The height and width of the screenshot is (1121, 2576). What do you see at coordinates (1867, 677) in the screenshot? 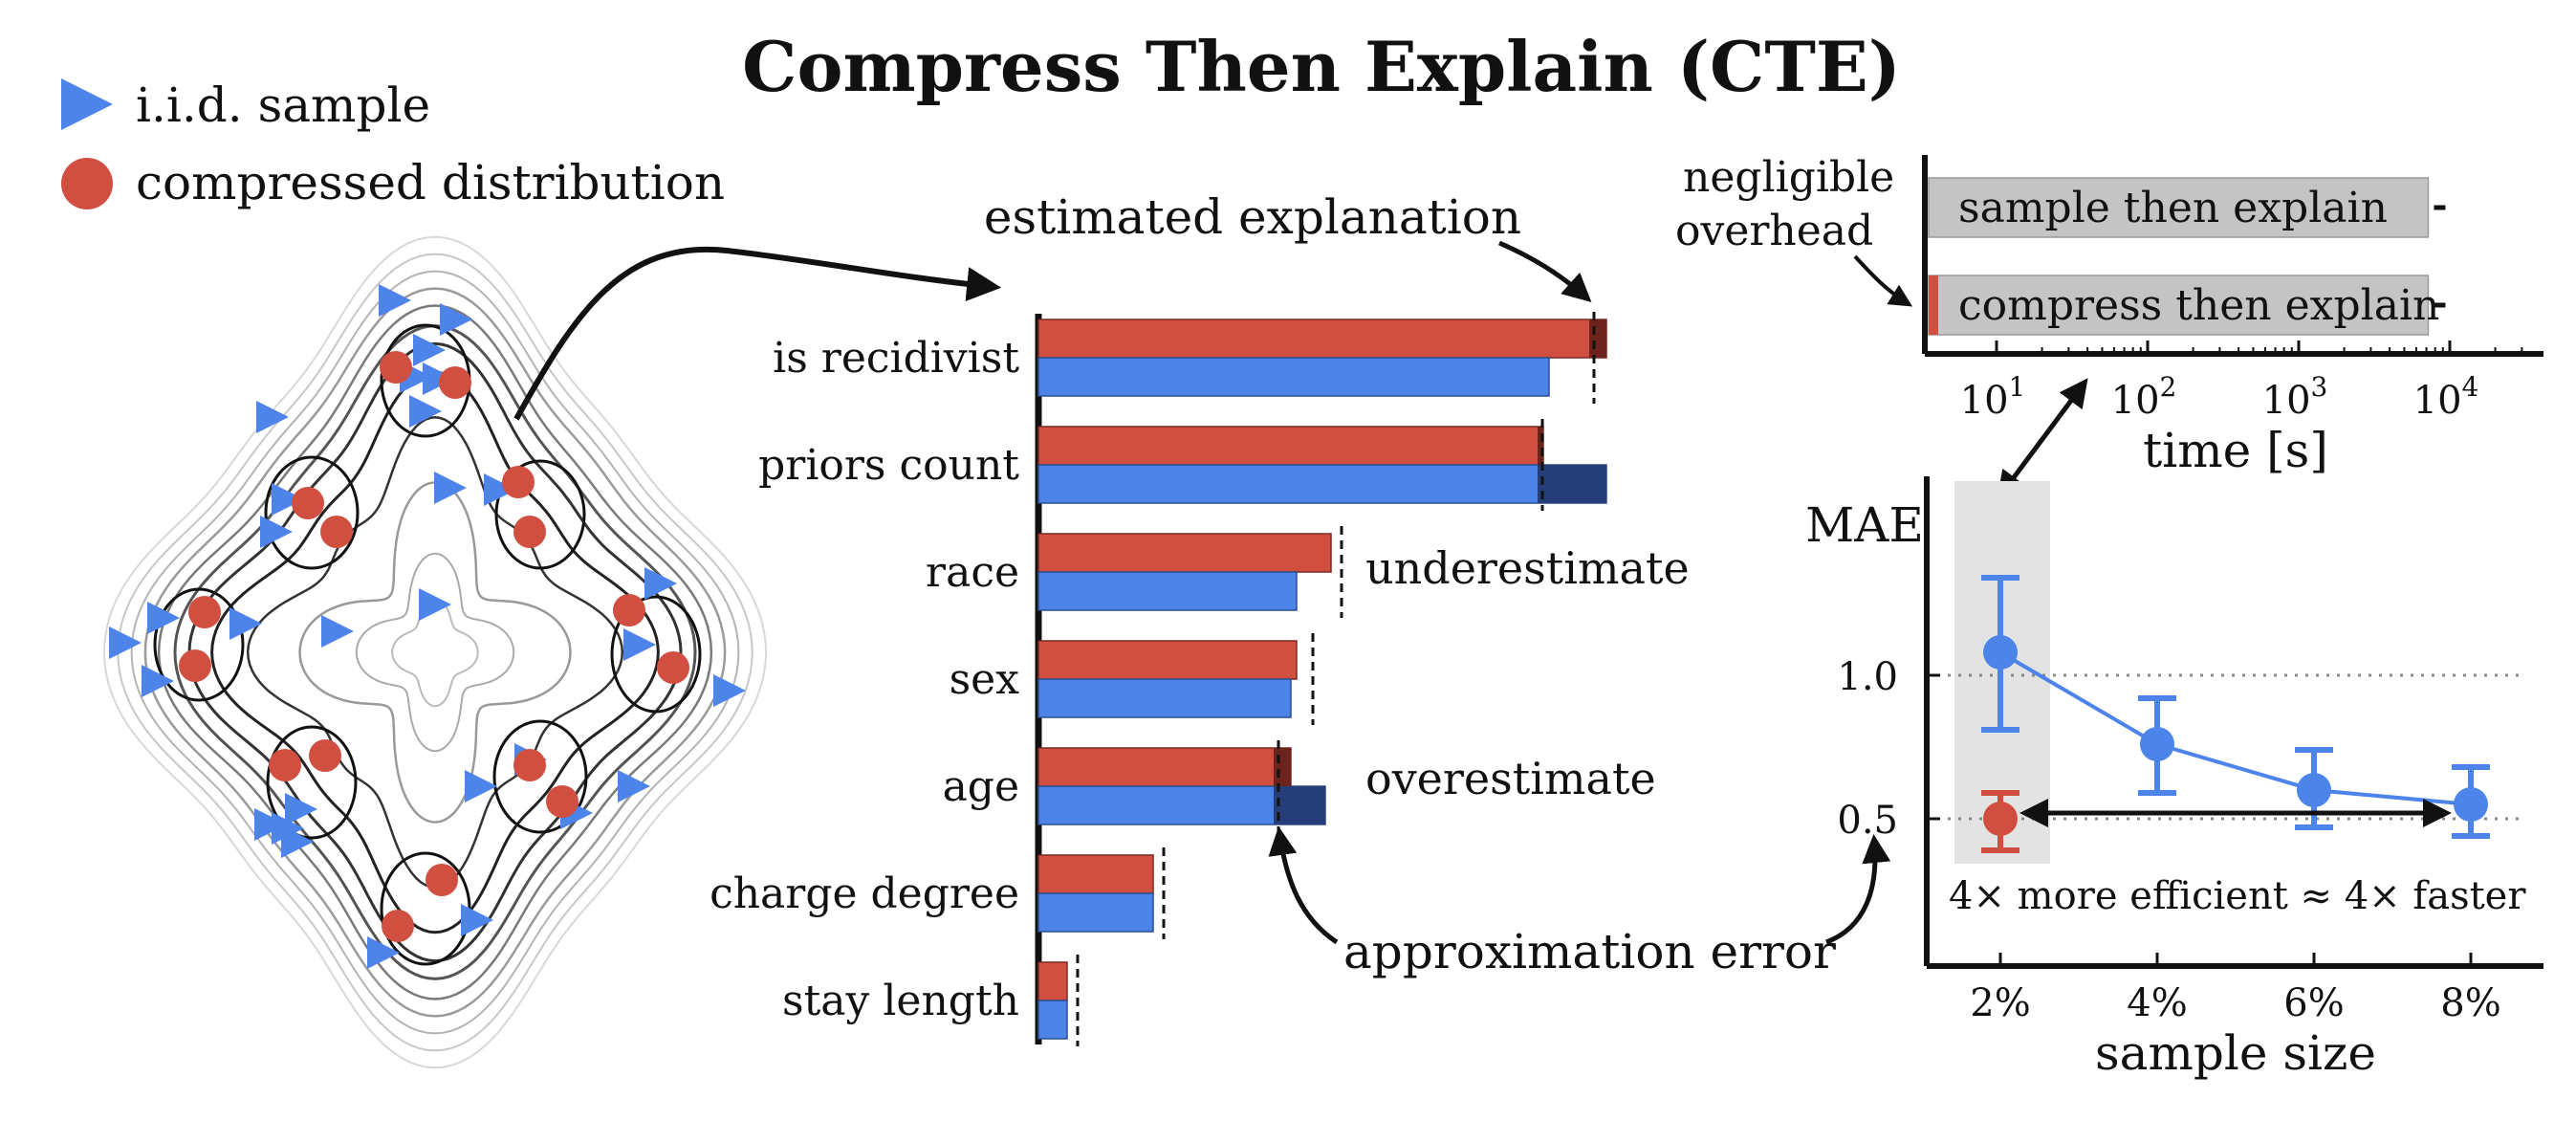
I see `y-tick-label: 1.0` at bounding box center [1867, 677].